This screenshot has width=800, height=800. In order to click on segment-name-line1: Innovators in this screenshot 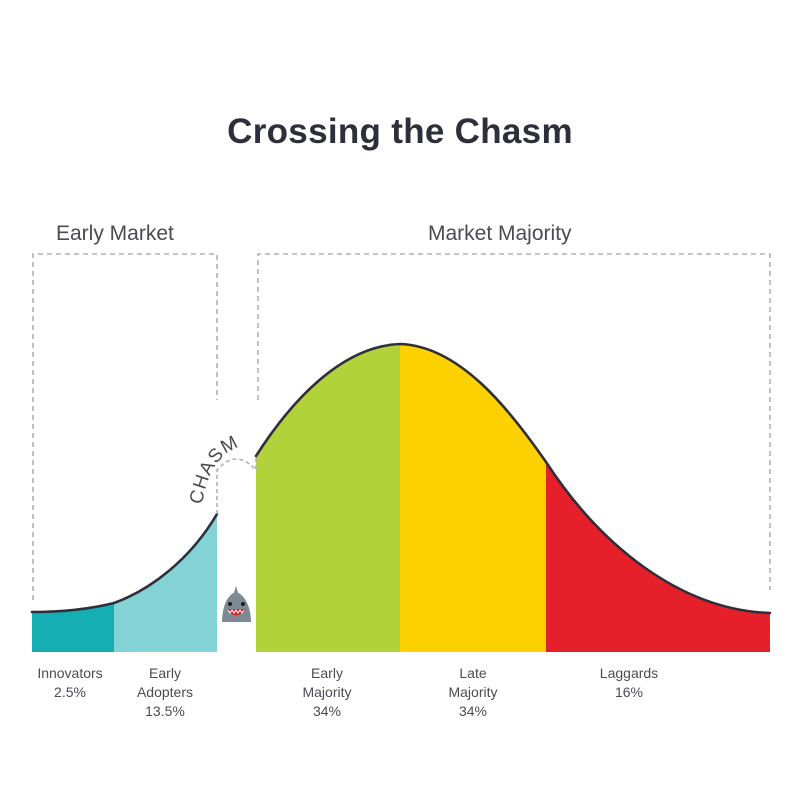, I will do `click(70, 673)`.